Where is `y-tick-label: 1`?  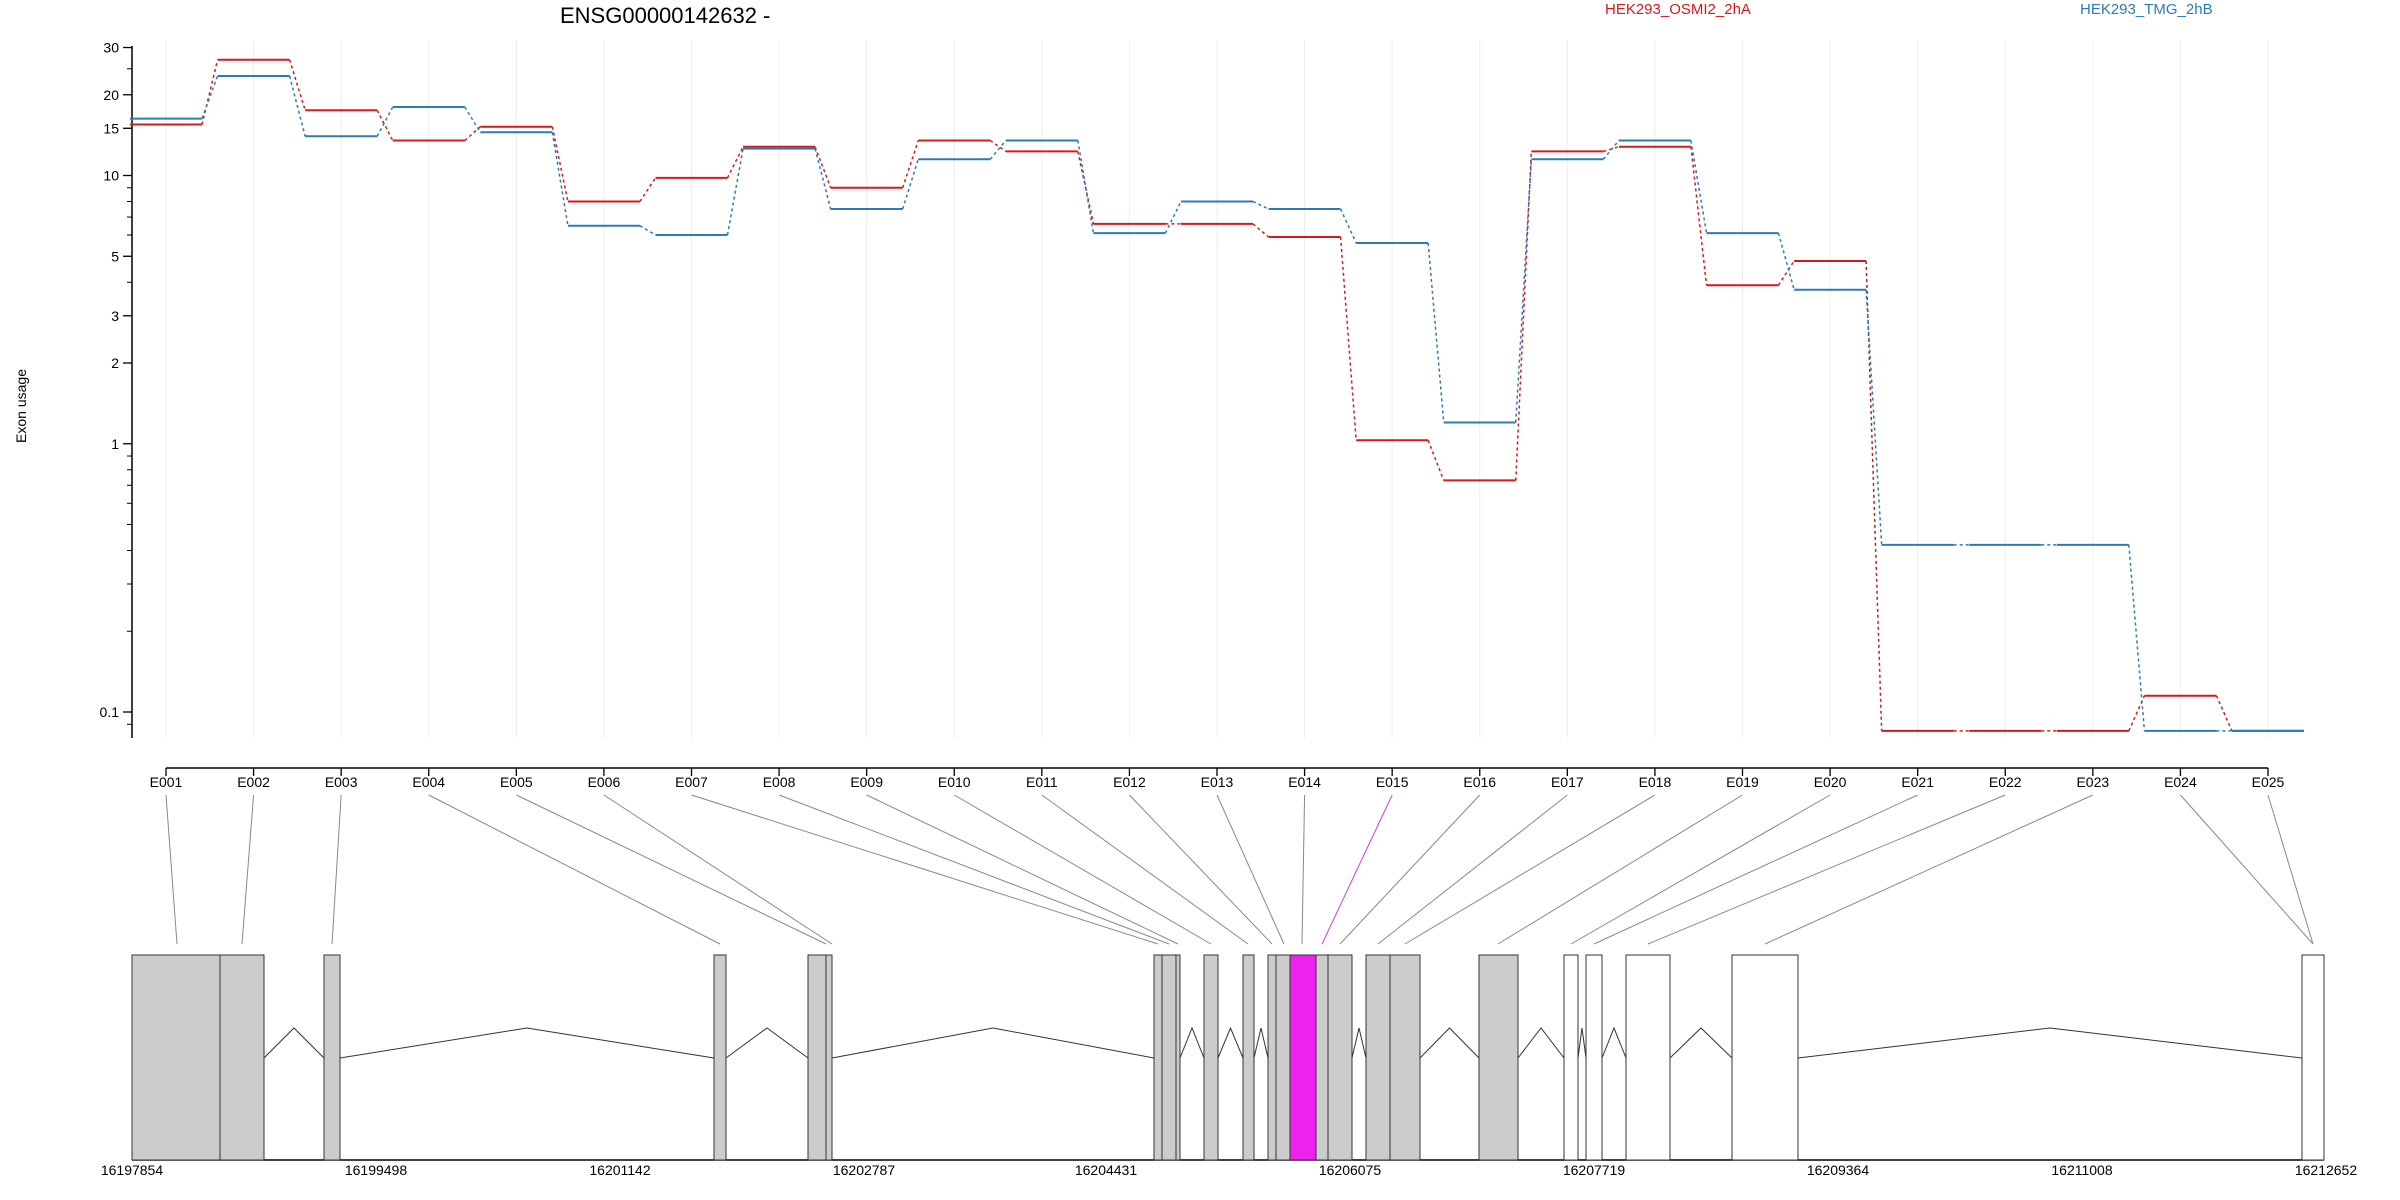
y-tick-label: 1 is located at coordinates (115, 444).